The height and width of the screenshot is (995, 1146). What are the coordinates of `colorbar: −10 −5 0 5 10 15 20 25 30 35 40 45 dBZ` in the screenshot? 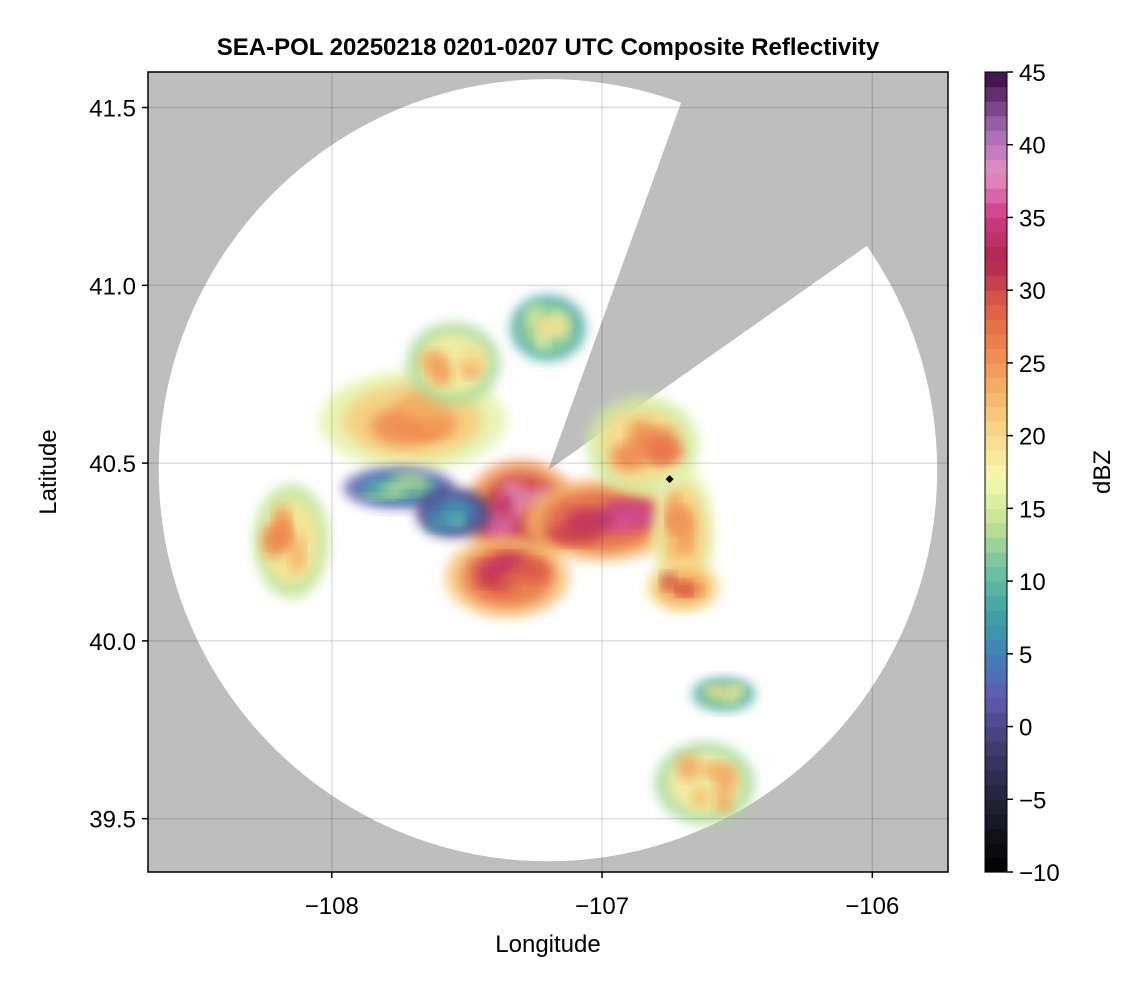 It's located at (1050, 473).